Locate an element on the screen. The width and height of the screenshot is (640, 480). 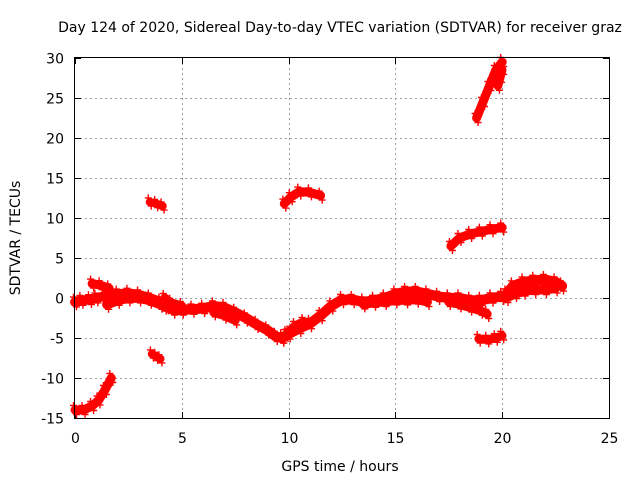
y-tick-label: 10 is located at coordinates (55, 220).